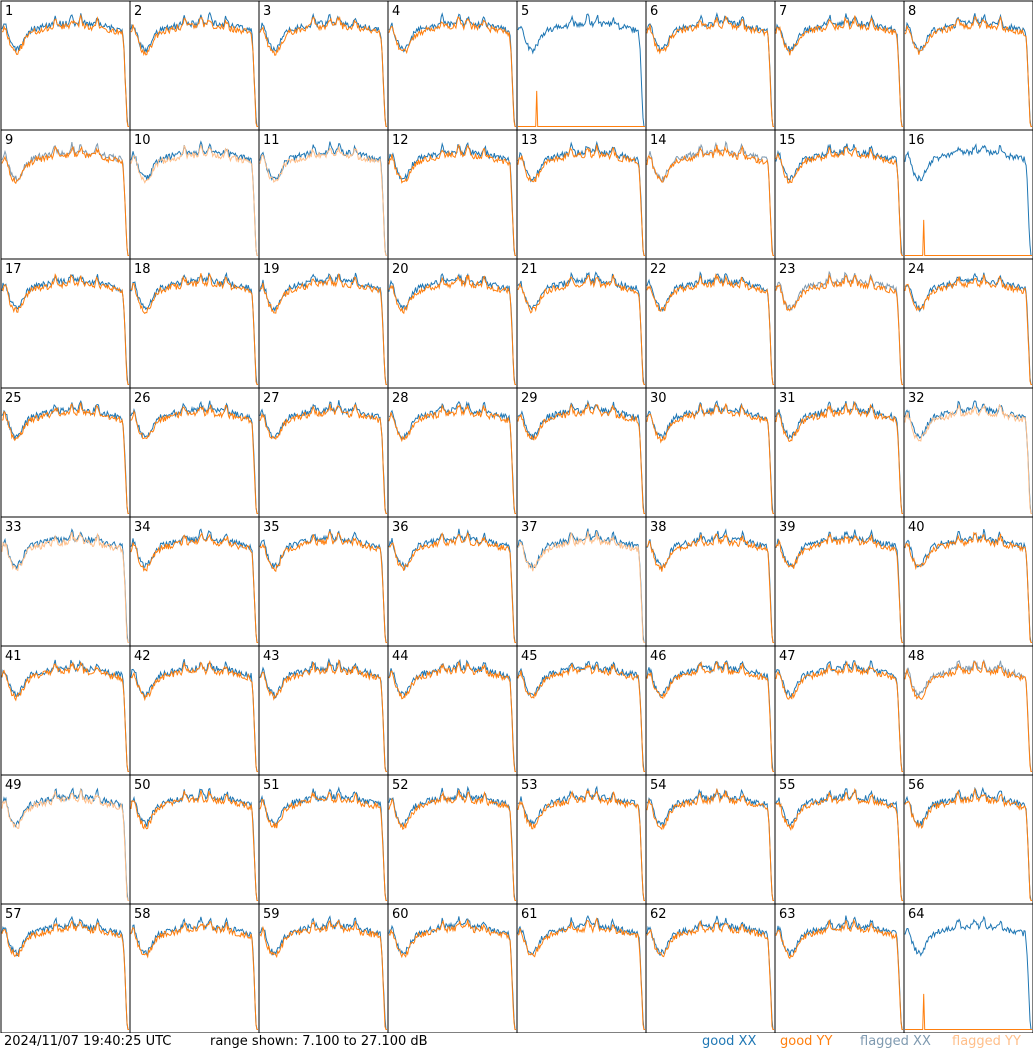 Image resolution: width=1033 pixels, height=1053 pixels. I want to click on panel-4: 4, so click(452, 65).